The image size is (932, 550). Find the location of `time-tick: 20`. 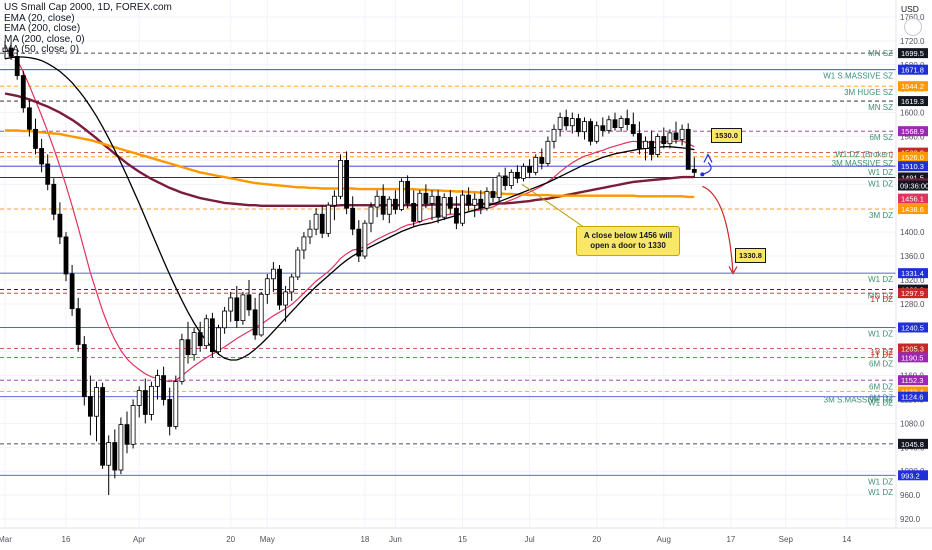

time-tick: 20 is located at coordinates (230, 539).